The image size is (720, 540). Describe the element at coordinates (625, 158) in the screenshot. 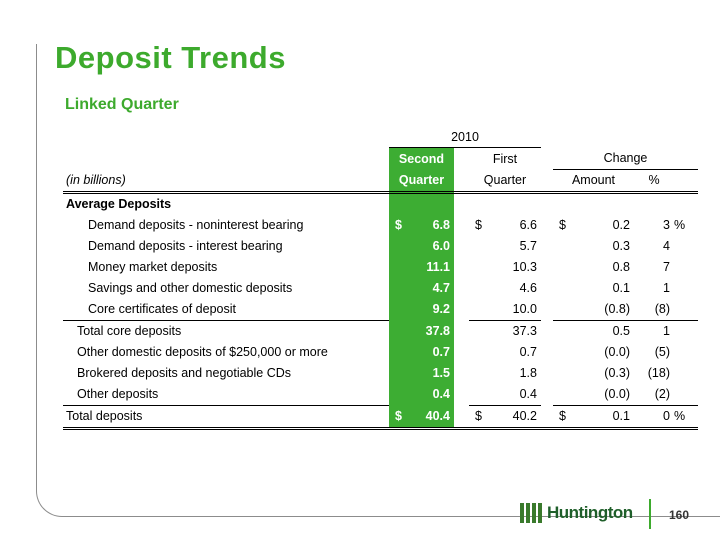

I see `change-header: Change` at that location.